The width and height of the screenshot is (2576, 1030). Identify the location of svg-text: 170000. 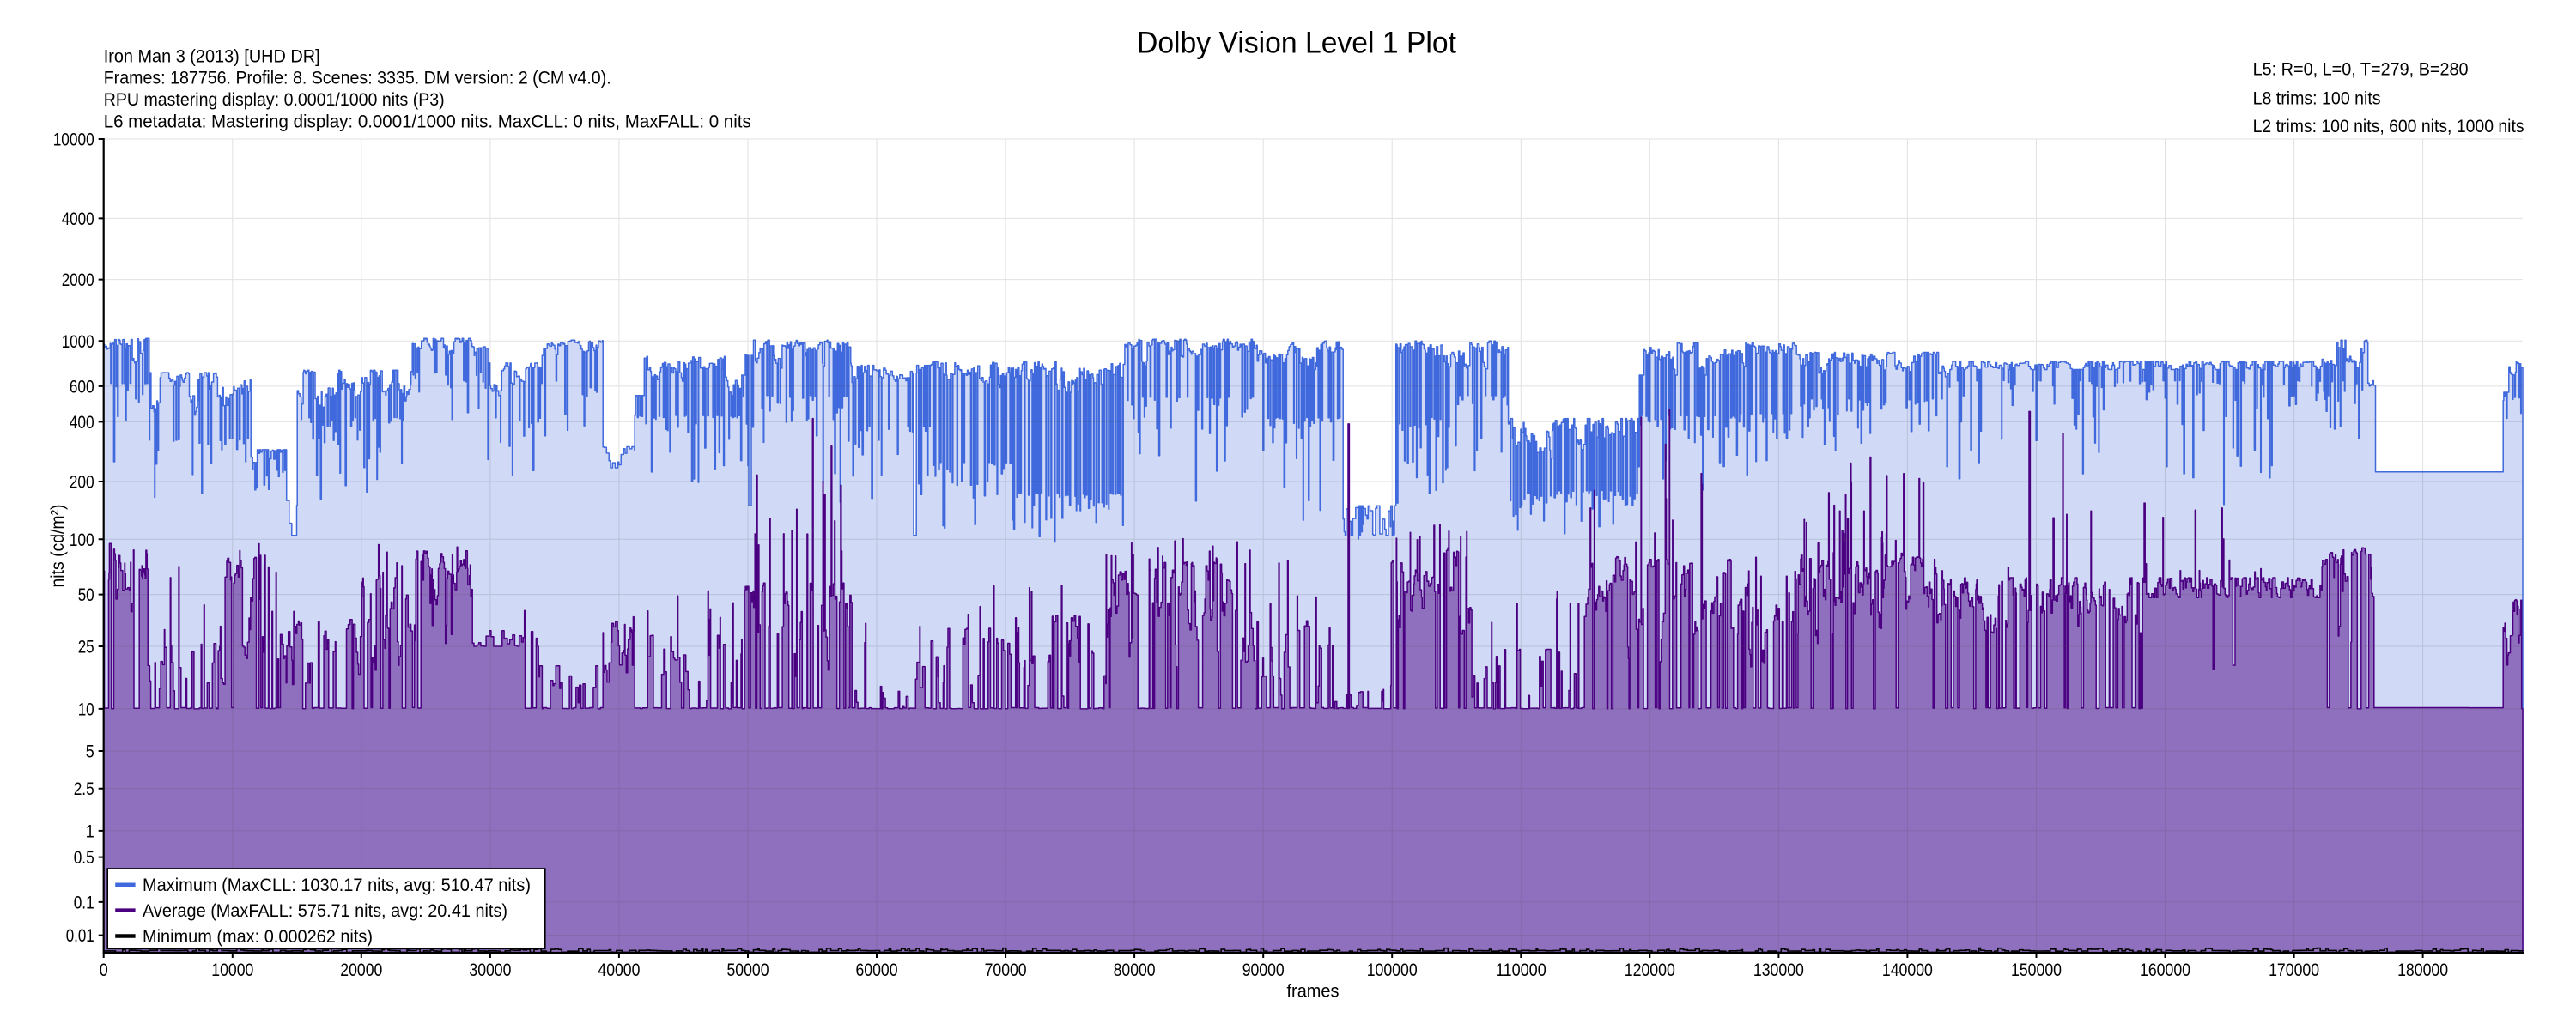
(2294, 970).